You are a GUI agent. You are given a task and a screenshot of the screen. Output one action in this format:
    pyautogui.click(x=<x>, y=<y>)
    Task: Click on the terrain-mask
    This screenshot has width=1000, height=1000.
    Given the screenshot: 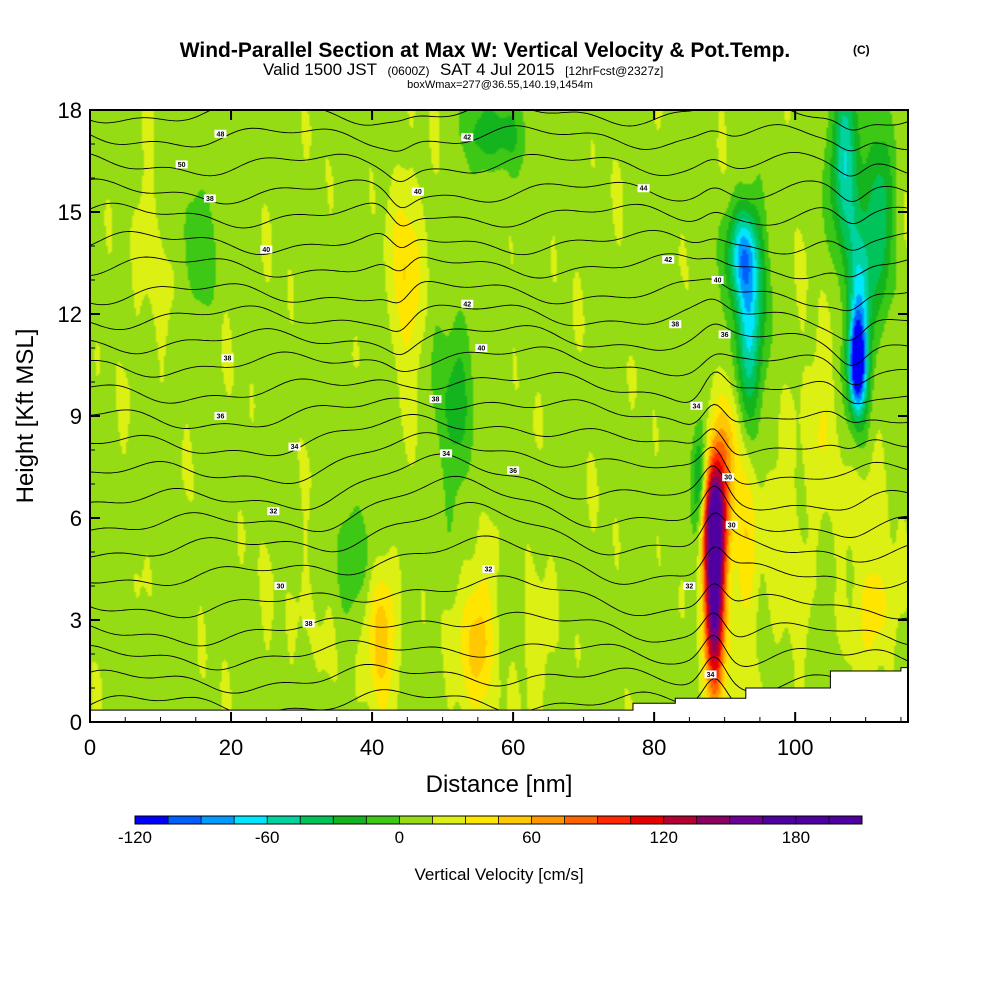 What is the action you would take?
    pyautogui.click(x=499, y=694)
    